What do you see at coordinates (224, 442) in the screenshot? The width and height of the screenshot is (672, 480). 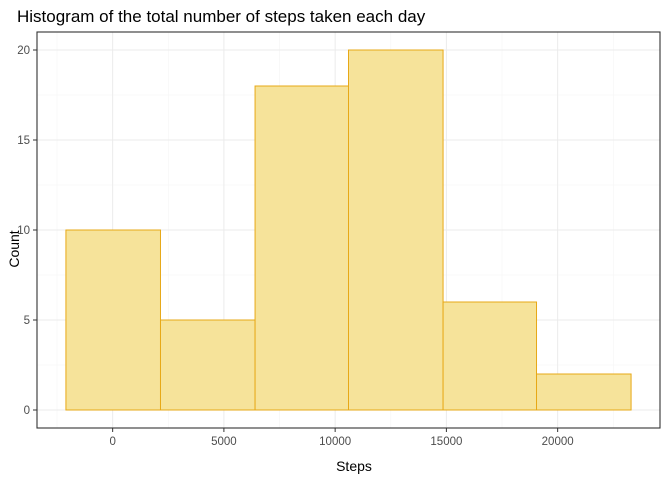 I see `x-tick-label: 5000` at bounding box center [224, 442].